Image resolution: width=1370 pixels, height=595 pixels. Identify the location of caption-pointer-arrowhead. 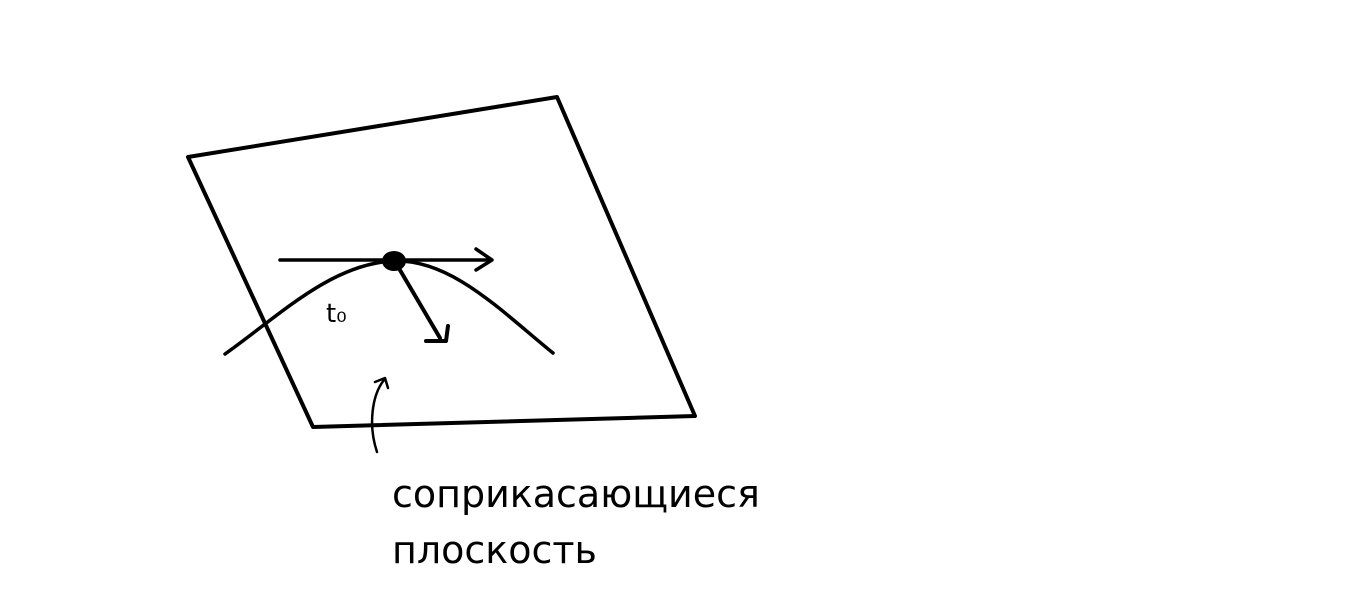
(381, 383).